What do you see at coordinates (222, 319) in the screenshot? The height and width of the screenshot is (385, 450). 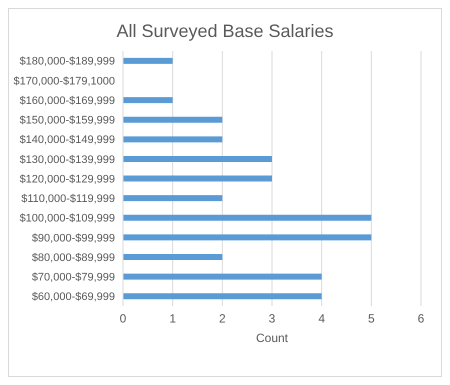 I see `x-tick-label: 2` at bounding box center [222, 319].